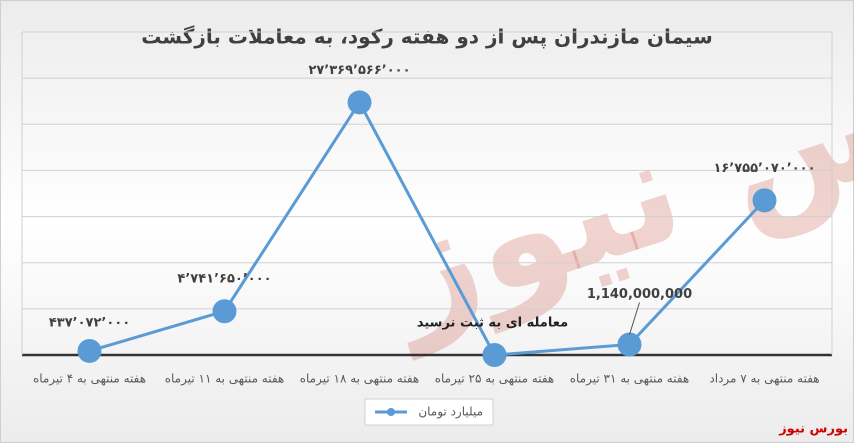 This screenshot has height=443, width=854. Describe the element at coordinates (634, 318) in the screenshot. I see `leader-line` at that location.